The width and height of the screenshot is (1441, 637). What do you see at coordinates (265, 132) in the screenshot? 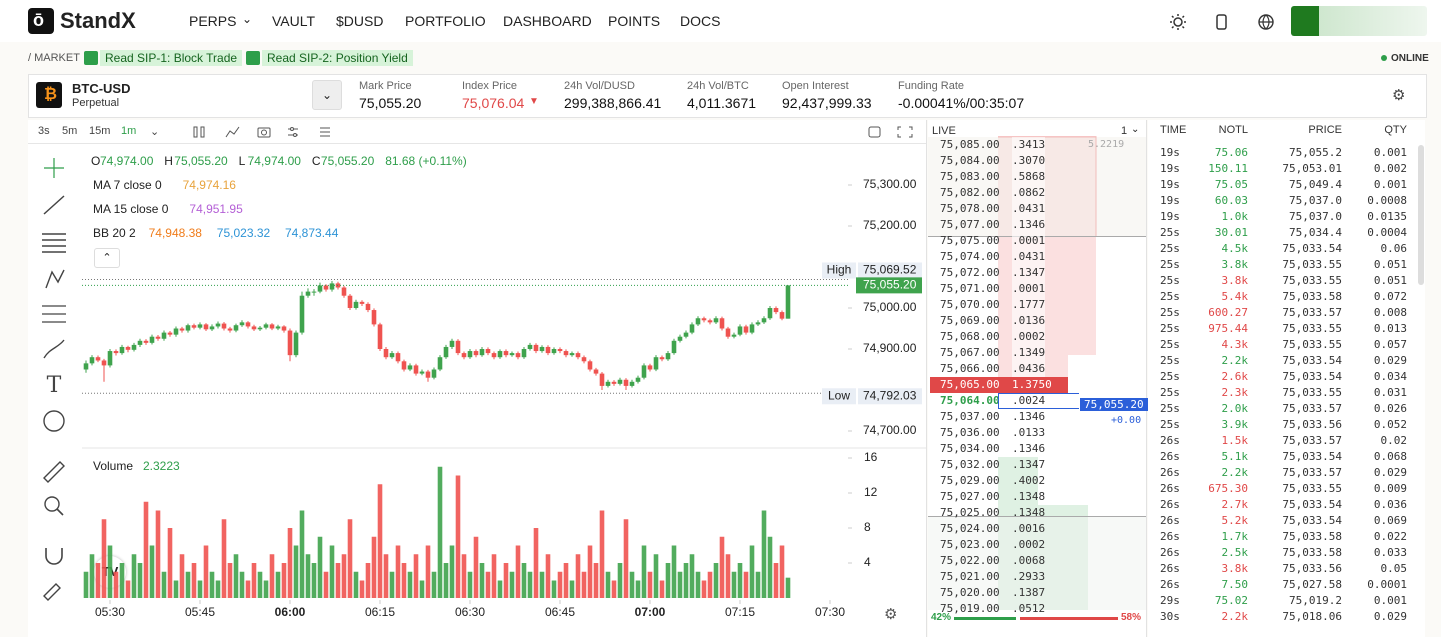
I see `chart-tools` at bounding box center [265, 132].